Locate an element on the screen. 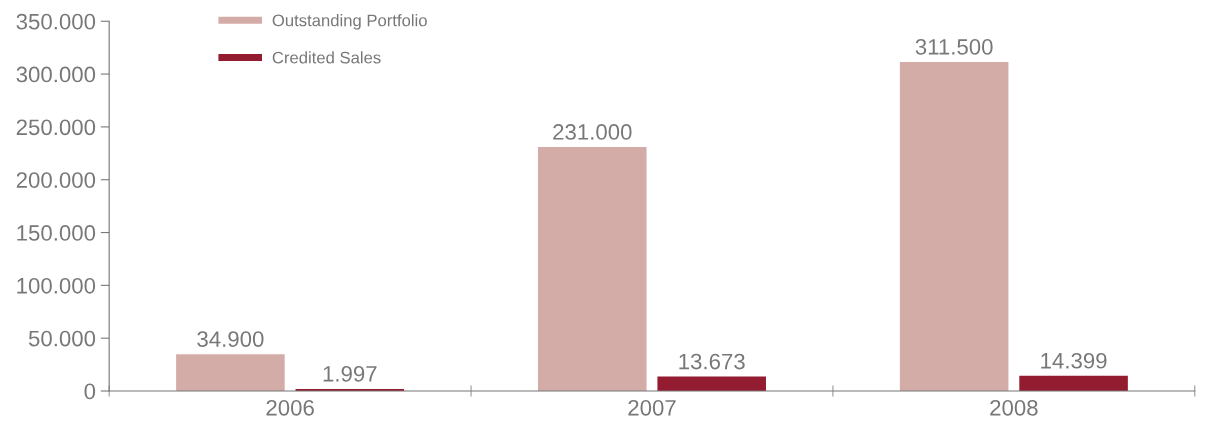  data-label: 14.399 is located at coordinates (1074, 360).